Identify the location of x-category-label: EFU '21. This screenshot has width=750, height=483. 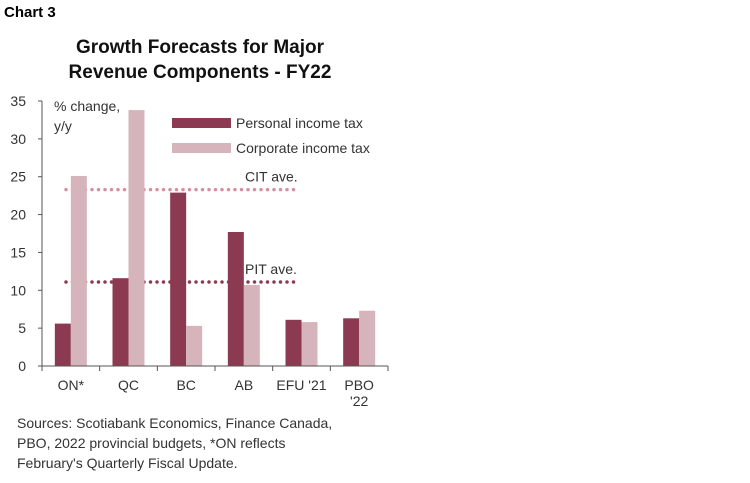
(301, 385).